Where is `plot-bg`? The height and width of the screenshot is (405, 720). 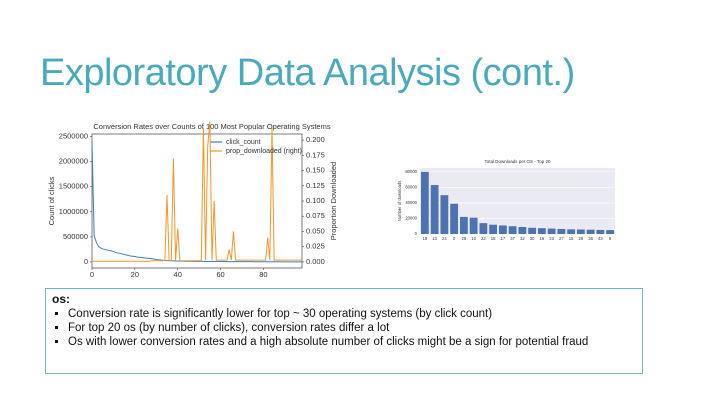
plot-bg is located at coordinates (517, 201).